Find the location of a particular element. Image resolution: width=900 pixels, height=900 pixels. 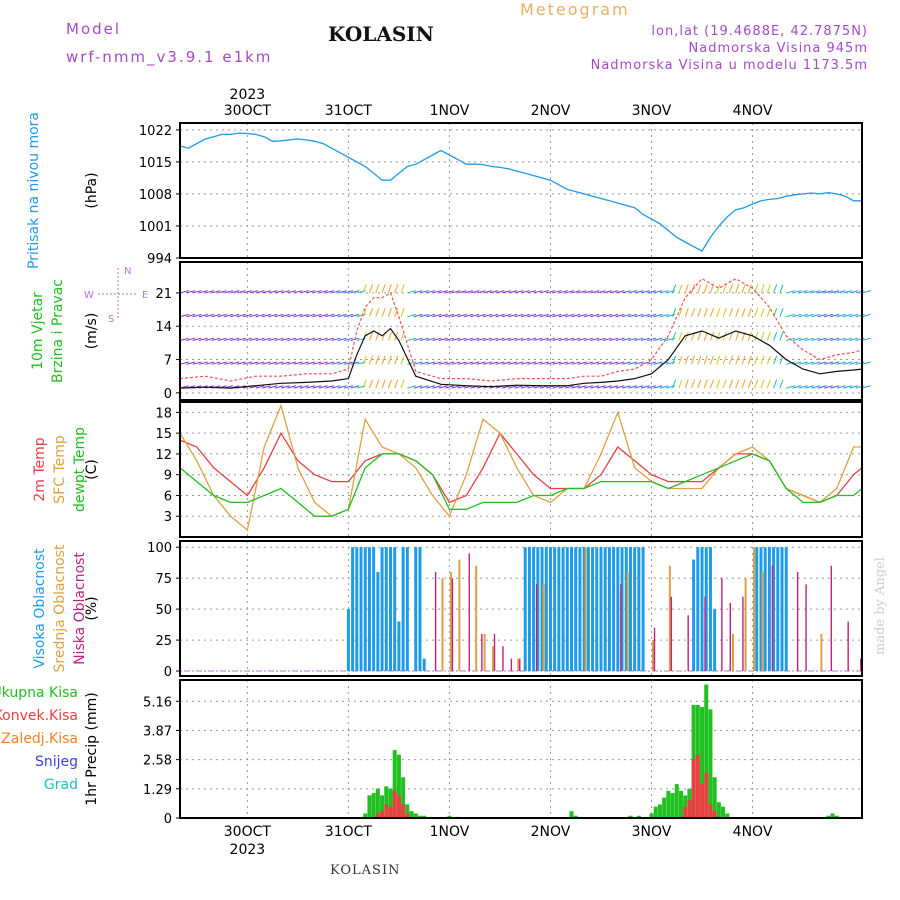

precip-legend-label: Zaledj.Kisa is located at coordinates (39, 739).